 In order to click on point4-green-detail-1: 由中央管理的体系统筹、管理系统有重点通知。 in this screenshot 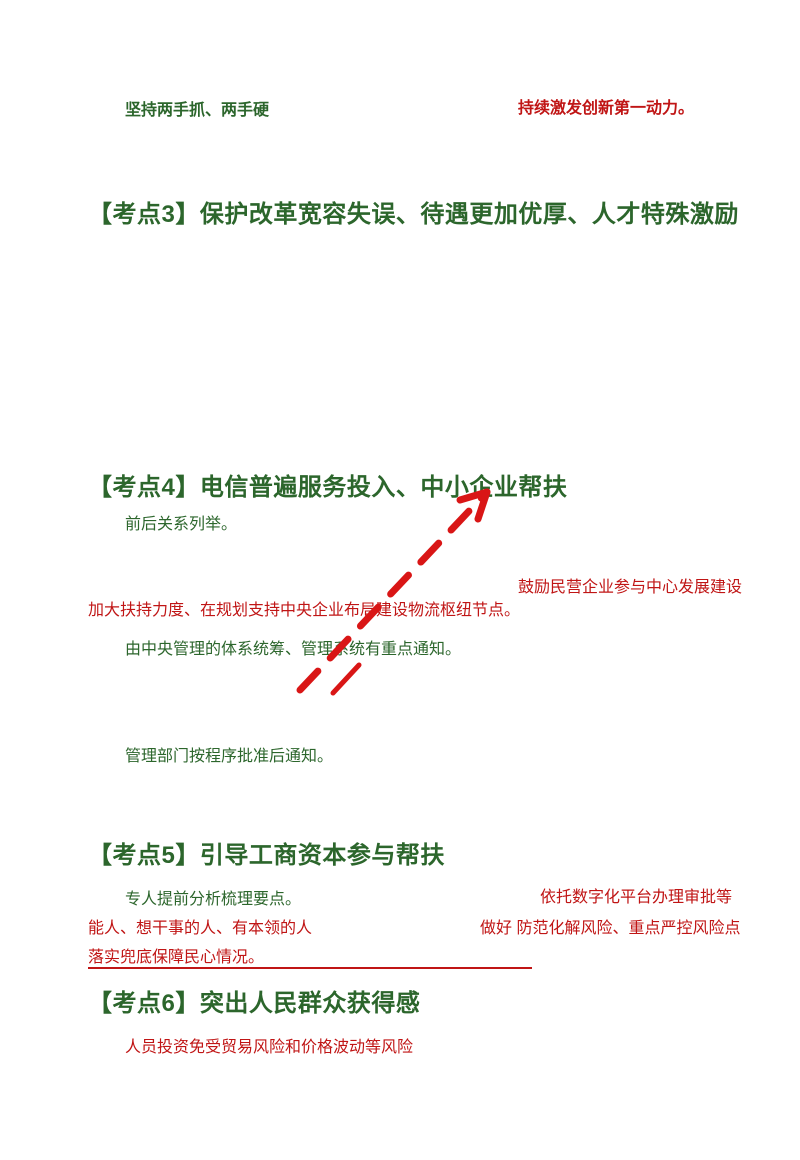, I will do `click(293, 649)`.